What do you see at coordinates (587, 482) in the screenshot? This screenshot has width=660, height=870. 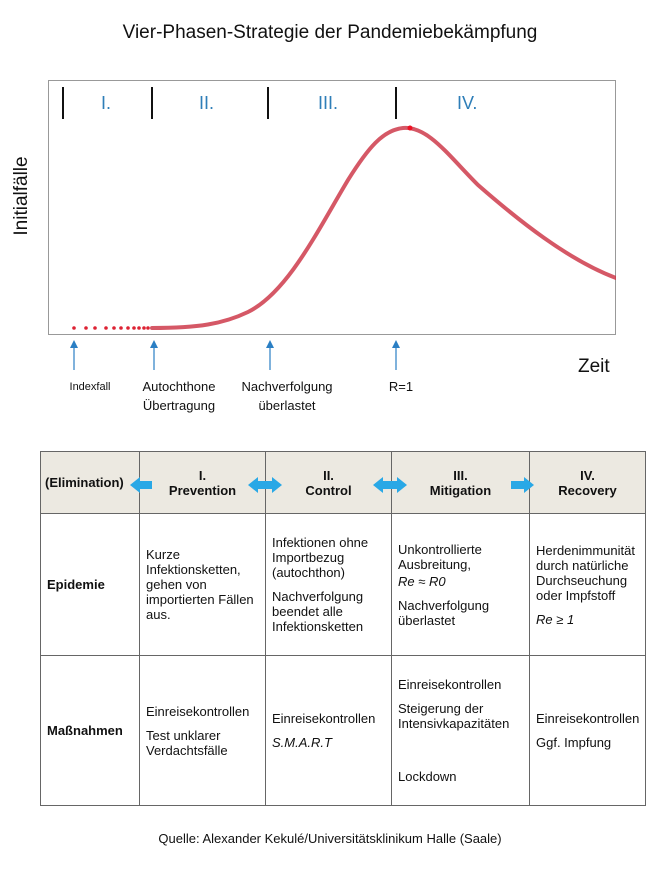 I see `header-recovery: IV. Recovery` at bounding box center [587, 482].